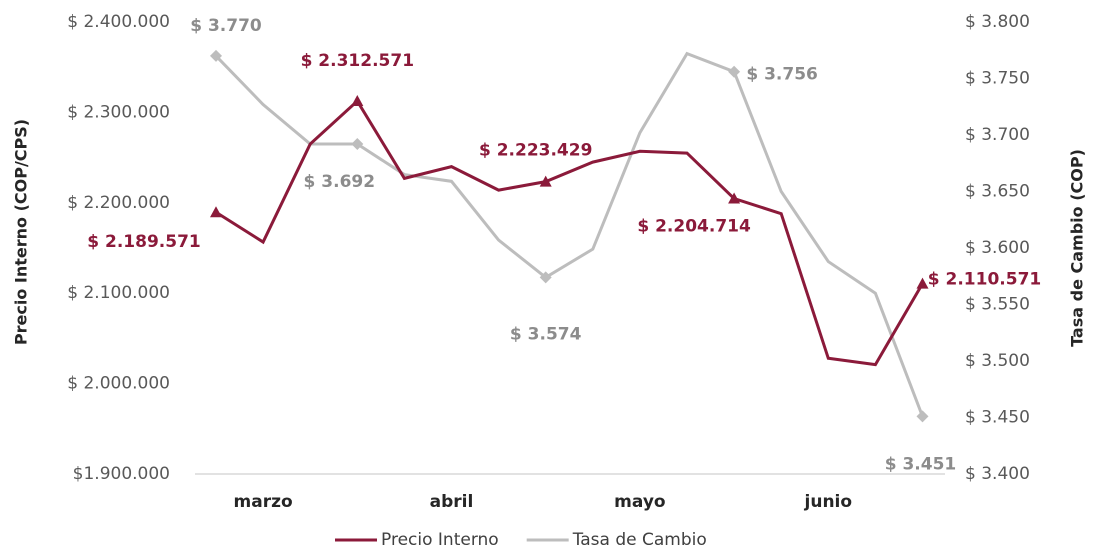  What do you see at coordinates (340, 182) in the screenshot?
I see `data-label: $ 3.692` at bounding box center [340, 182].